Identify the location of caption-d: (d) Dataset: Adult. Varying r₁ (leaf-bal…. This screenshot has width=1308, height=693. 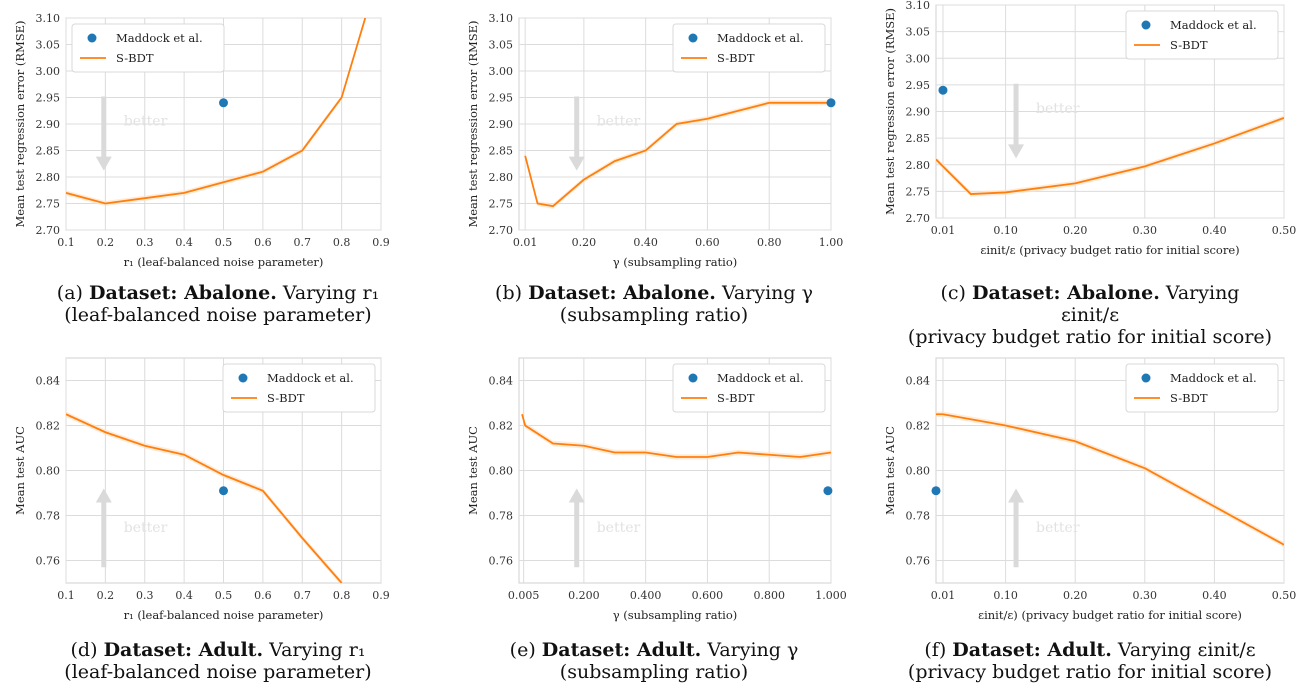
(218, 661).